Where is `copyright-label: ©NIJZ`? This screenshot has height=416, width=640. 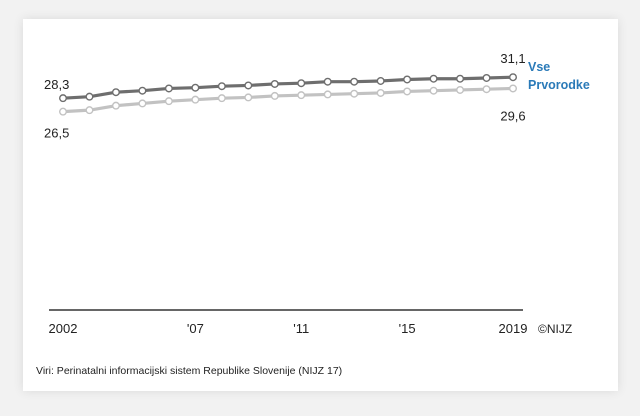
copyright-label: ©NIJZ is located at coordinates (555, 329).